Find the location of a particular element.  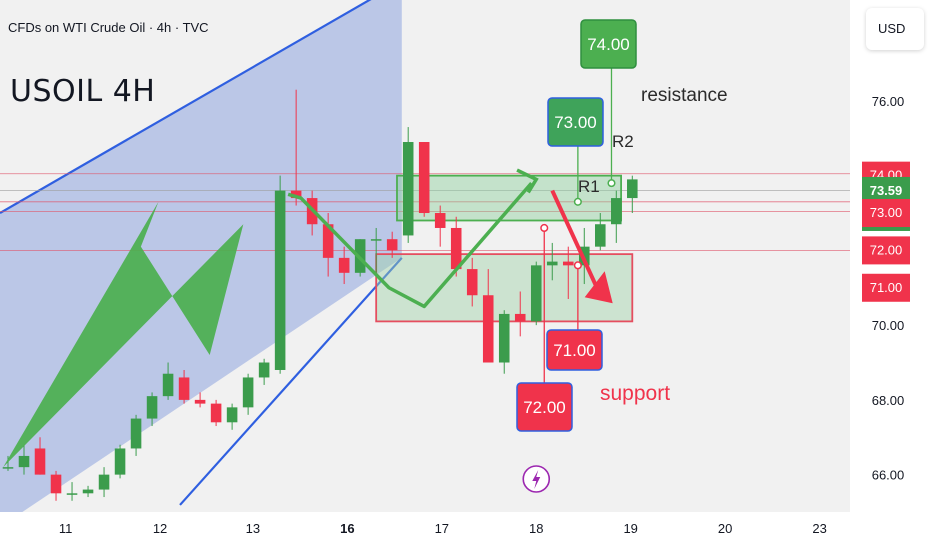

x-tick-label: 11 is located at coordinates (66, 528).